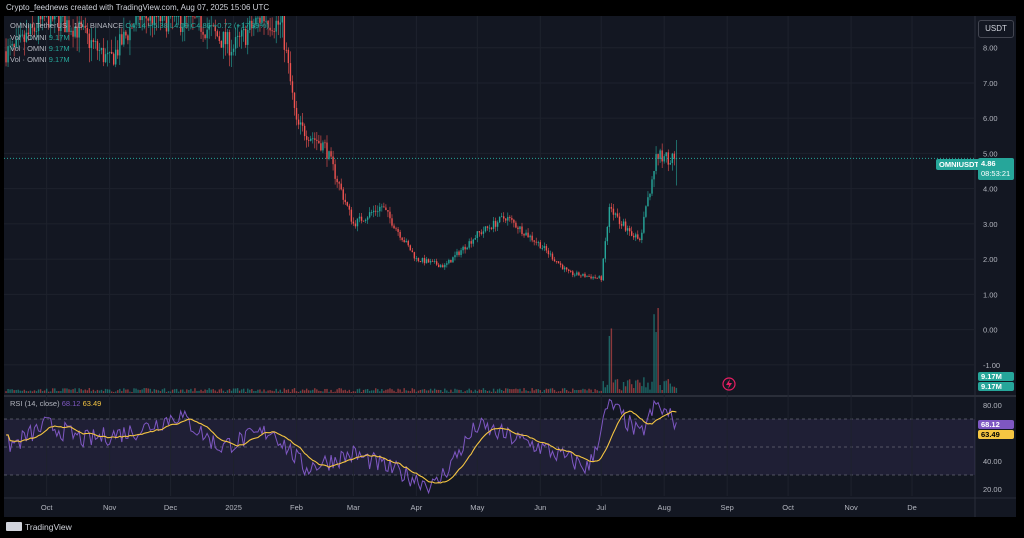 Image resolution: width=1024 pixels, height=538 pixels. What do you see at coordinates (996, 29) in the screenshot?
I see `currency-button: USDT` at bounding box center [996, 29].